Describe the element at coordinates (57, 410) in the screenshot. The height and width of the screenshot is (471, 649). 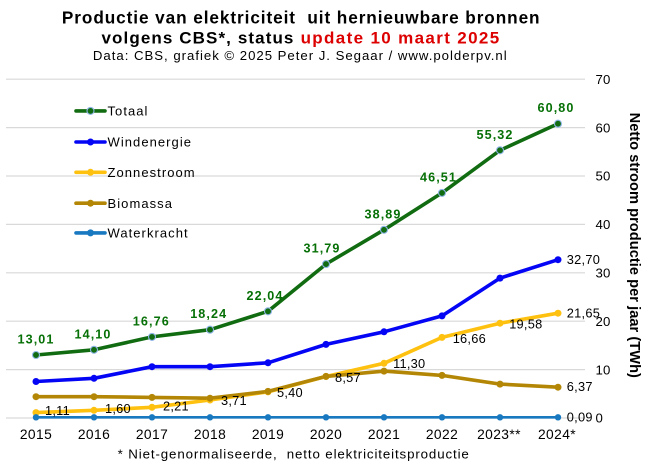
I see `svg-text: 1,11` at that location.